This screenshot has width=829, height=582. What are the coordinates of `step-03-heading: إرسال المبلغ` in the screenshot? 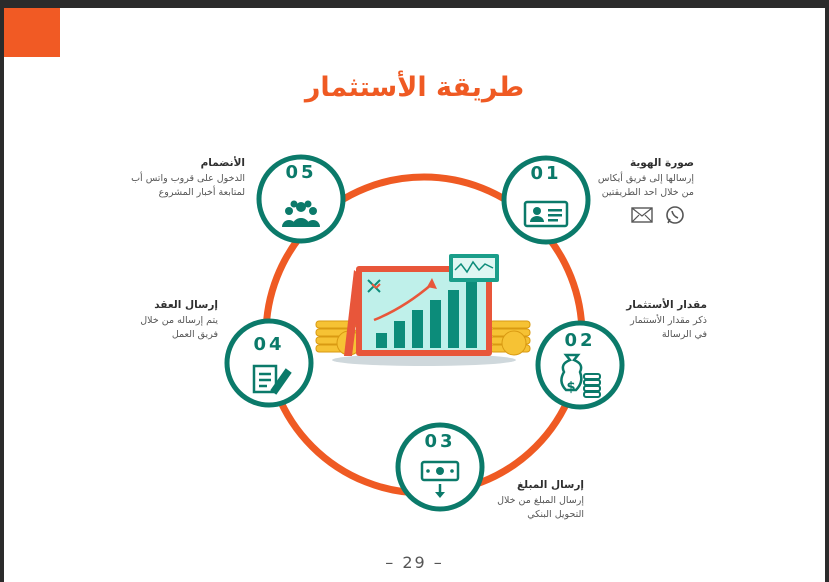 It's located at (550, 485).